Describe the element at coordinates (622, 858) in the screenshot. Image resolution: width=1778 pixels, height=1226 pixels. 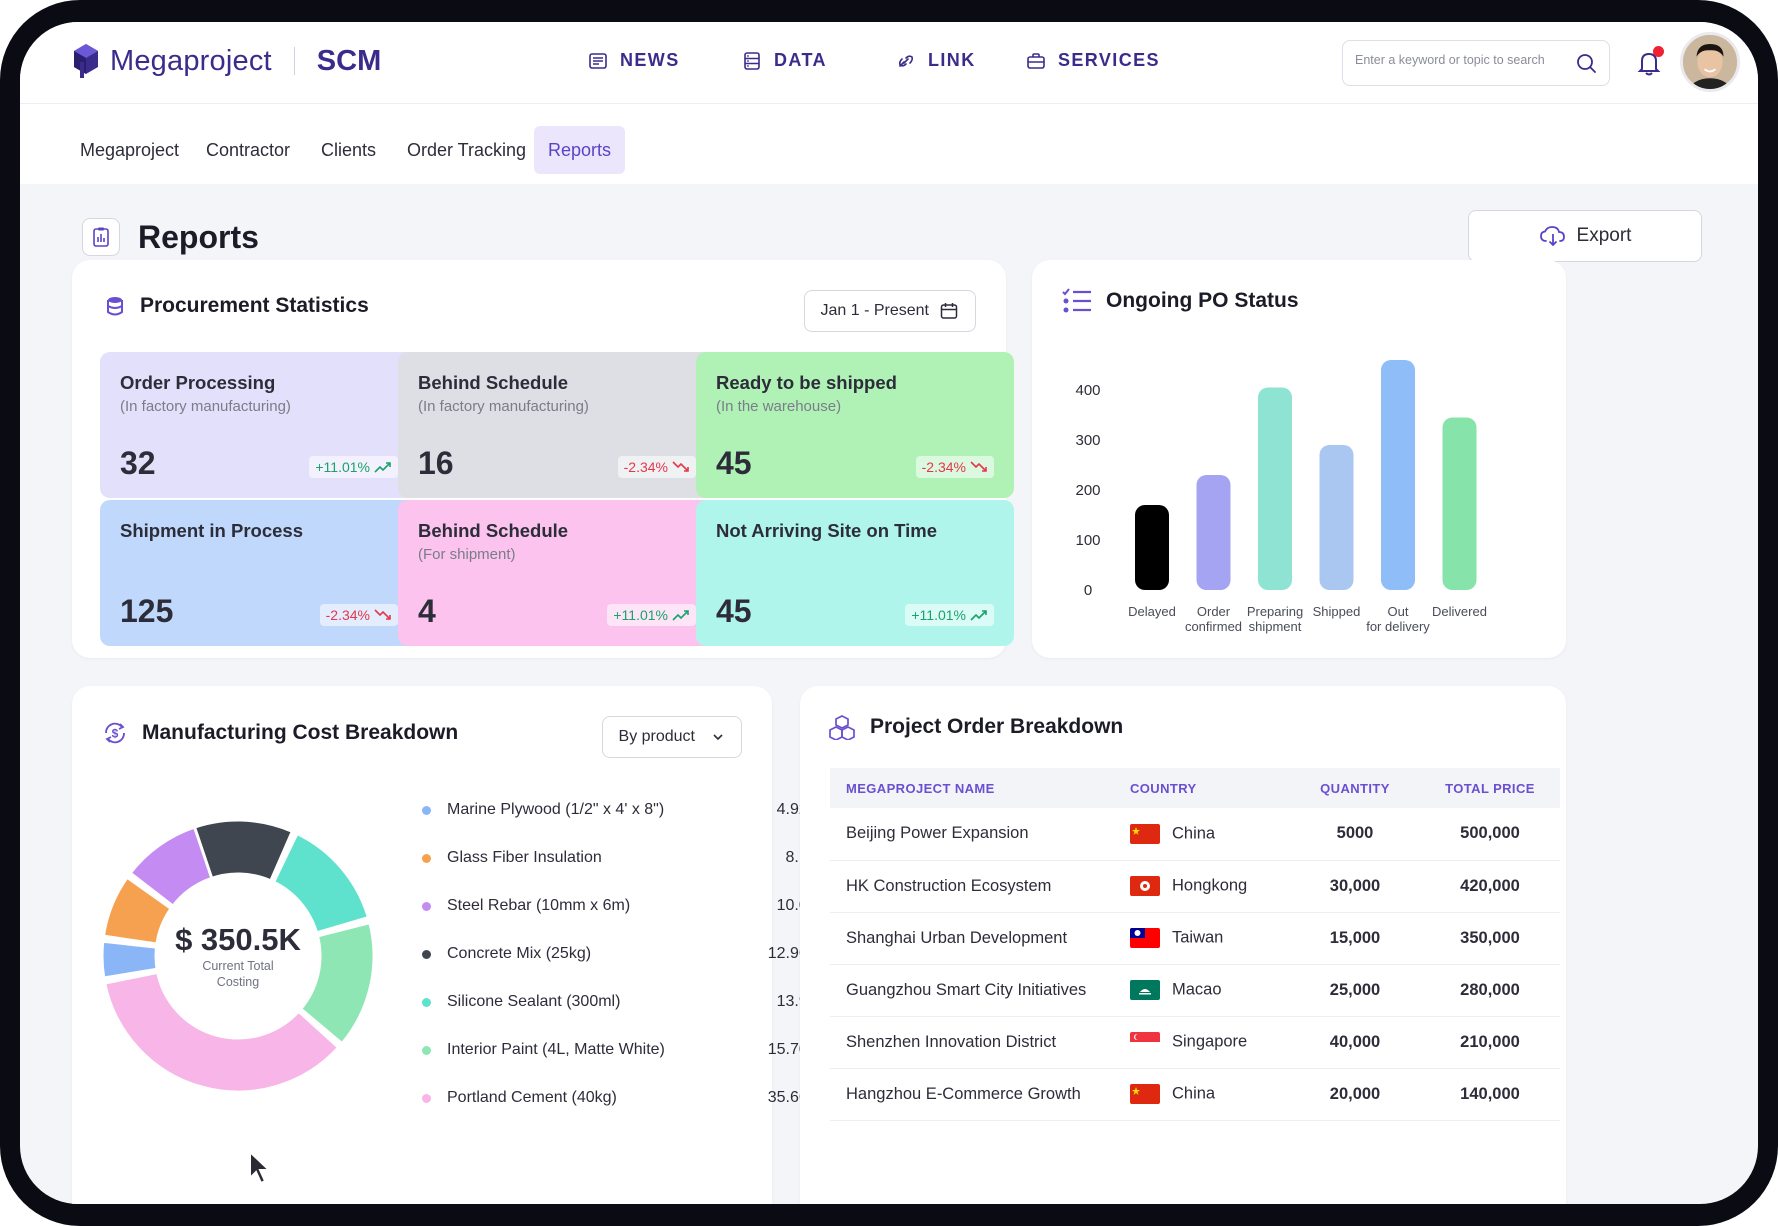
I see `legend-item: Glass Fiber Insulation8.1%` at that location.